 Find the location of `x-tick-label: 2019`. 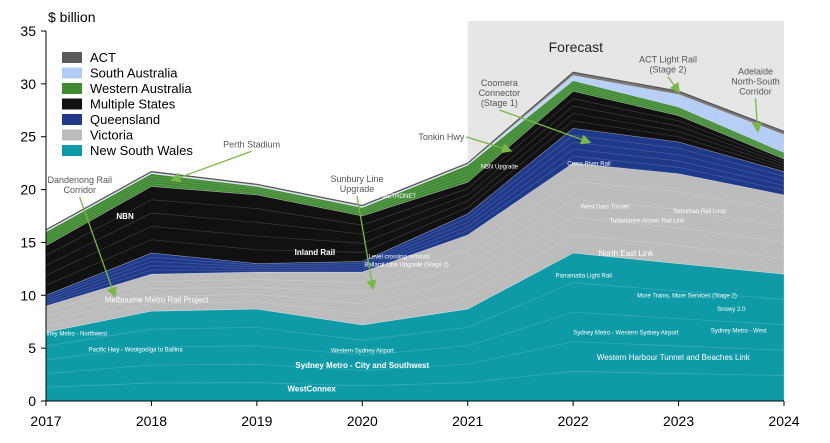

x-tick-label: 2019 is located at coordinates (256, 421).